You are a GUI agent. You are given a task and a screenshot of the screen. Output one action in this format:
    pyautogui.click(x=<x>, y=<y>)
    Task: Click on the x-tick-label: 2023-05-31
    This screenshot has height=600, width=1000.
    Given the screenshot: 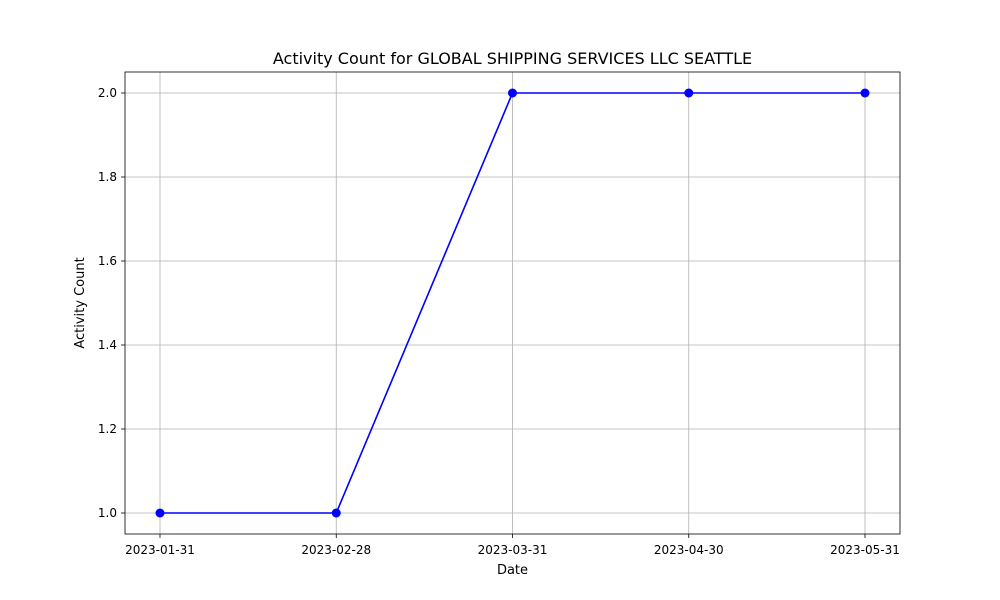 What is the action you would take?
    pyautogui.click(x=865, y=550)
    